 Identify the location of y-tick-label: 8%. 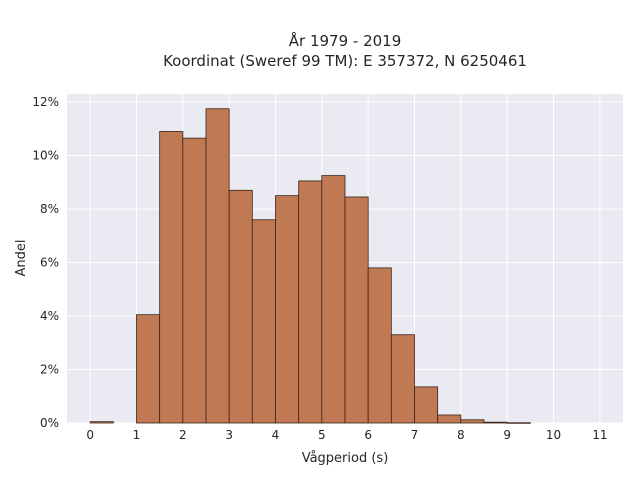
(49, 209).